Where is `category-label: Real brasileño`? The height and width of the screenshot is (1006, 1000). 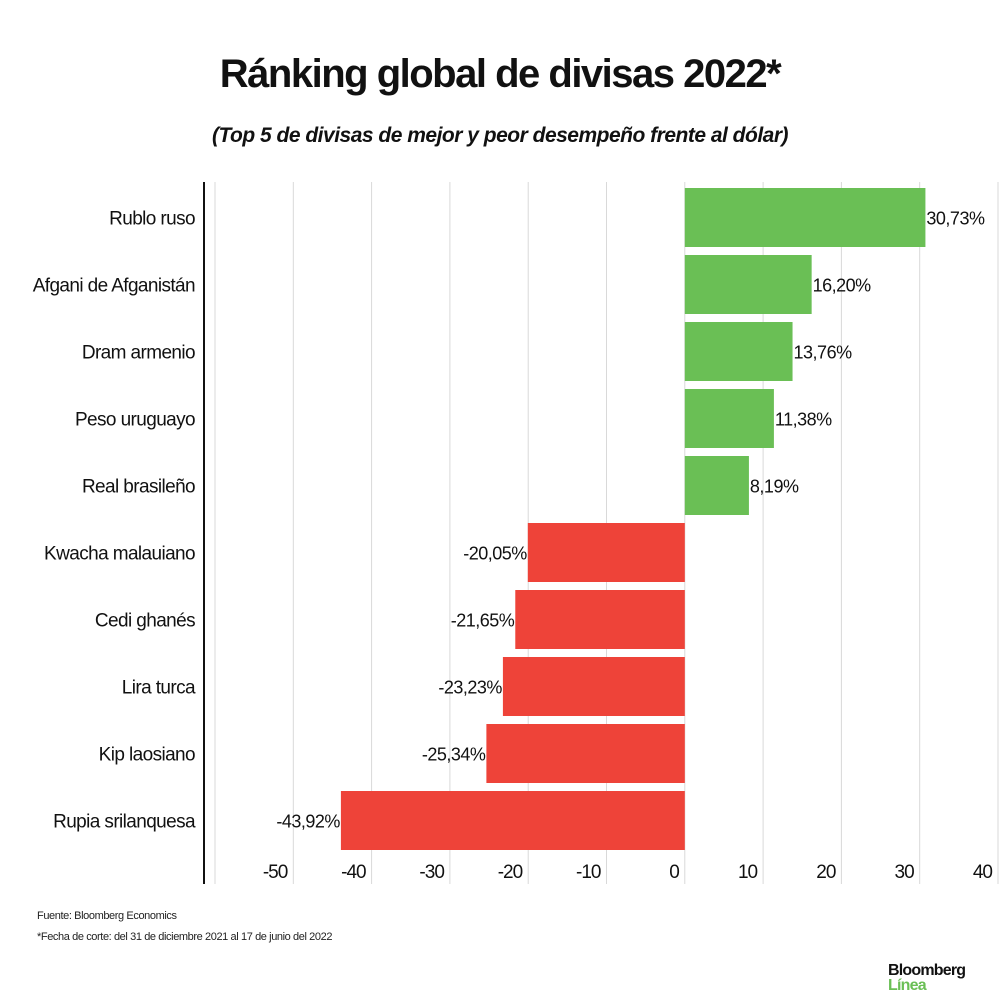 category-label: Real brasileño is located at coordinates (138, 487).